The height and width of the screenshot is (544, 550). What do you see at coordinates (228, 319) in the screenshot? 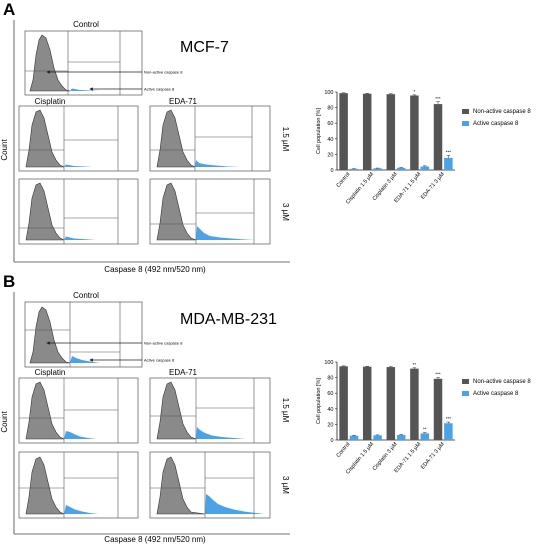
I see `cell-line-label: MDA-MB-231` at bounding box center [228, 319].